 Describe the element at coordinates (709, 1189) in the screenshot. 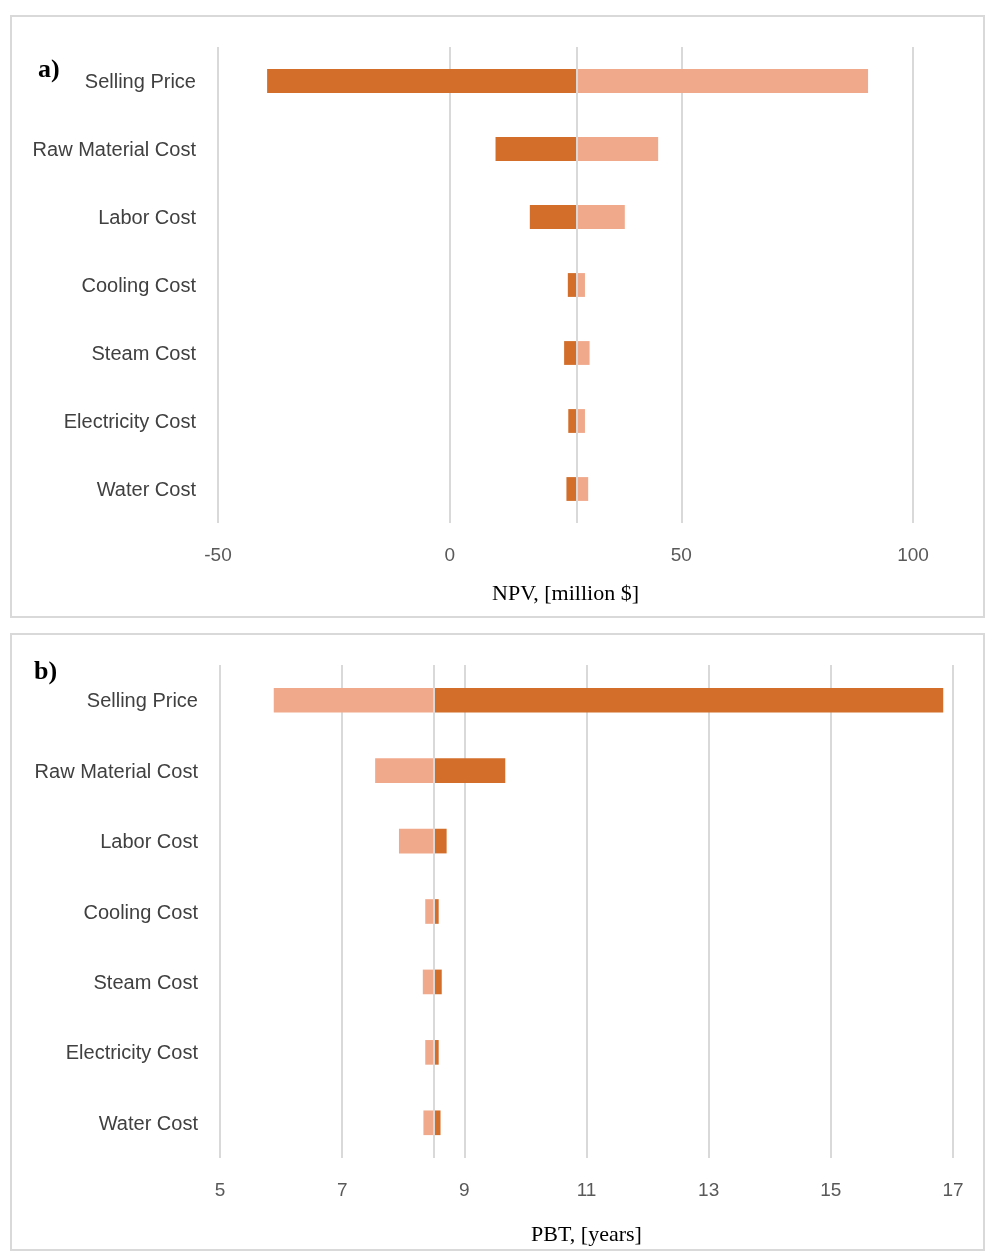

I see `x-tick-label: 13` at that location.